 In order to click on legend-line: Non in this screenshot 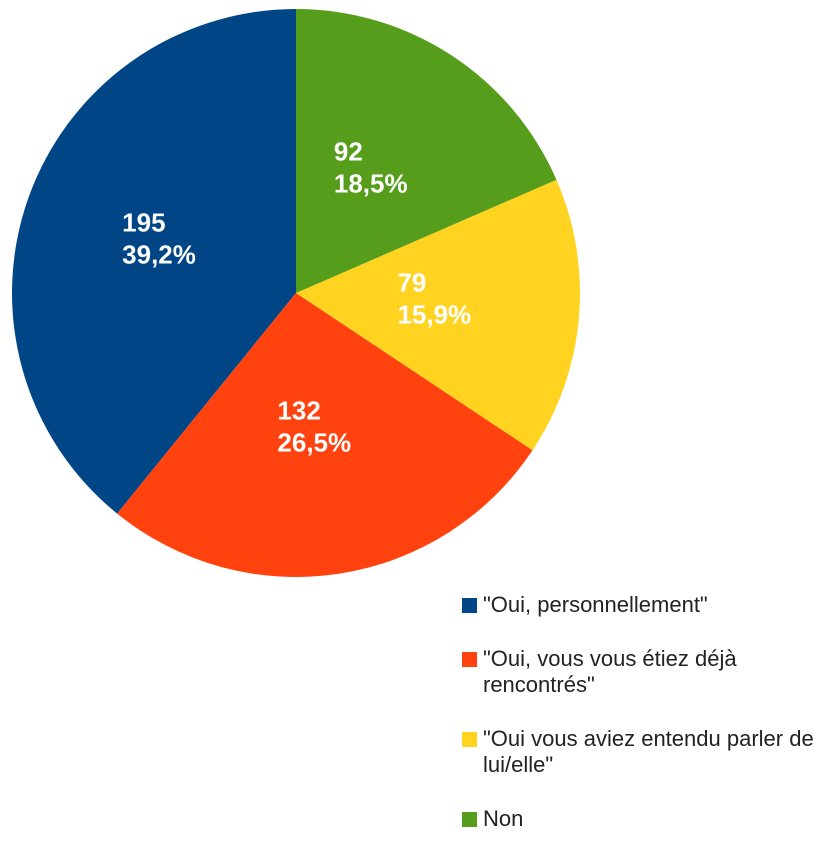, I will do `click(503, 818)`.